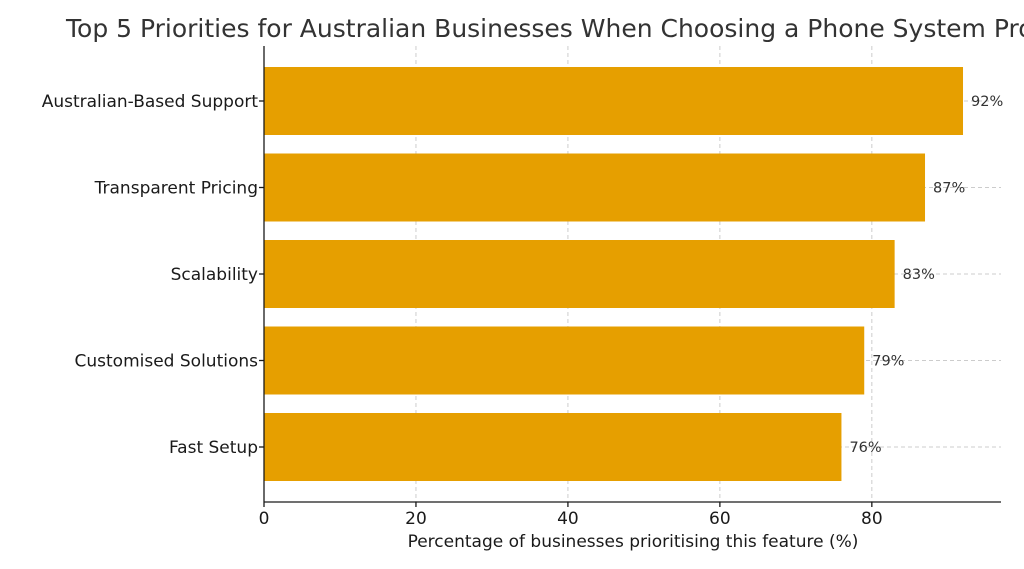  What do you see at coordinates (150, 102) in the screenshot?
I see `y-tick-label: Australian-Based Support` at bounding box center [150, 102].